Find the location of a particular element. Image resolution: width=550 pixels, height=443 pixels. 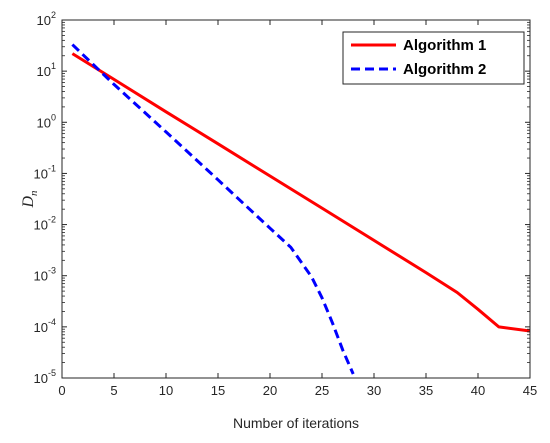

y-tick-label-exponent: 2 is located at coordinates (53, 15).